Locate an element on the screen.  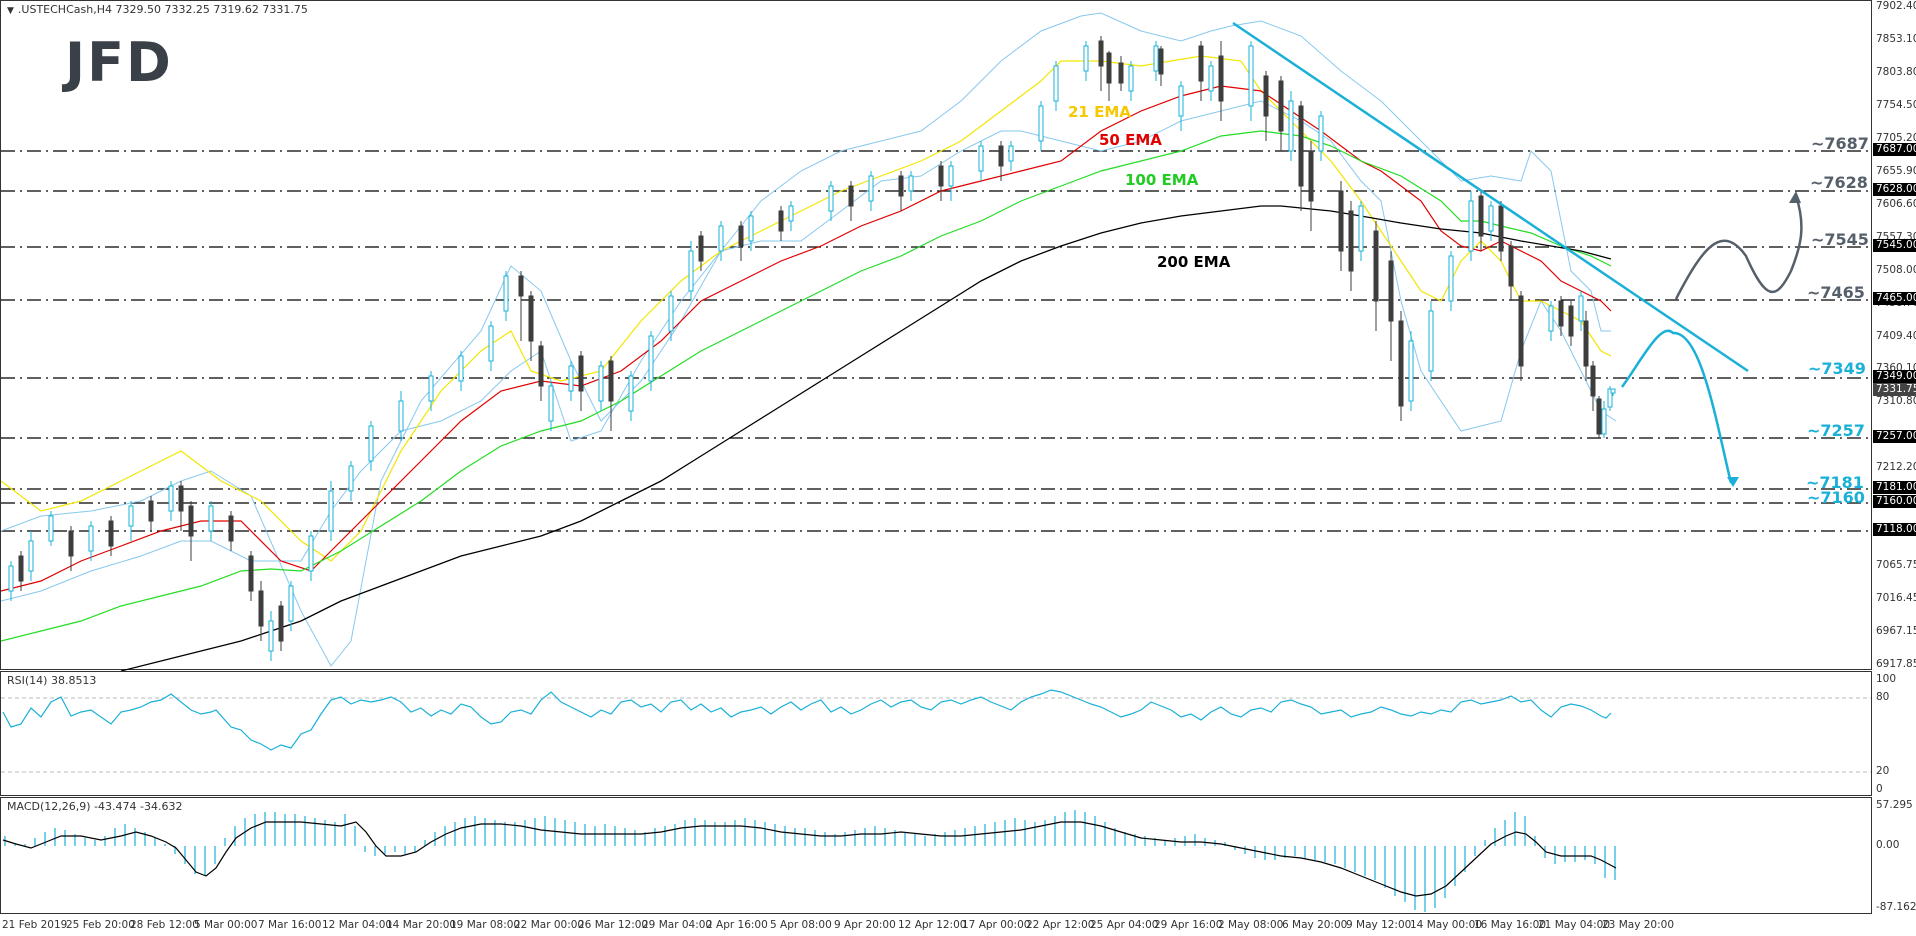
level-label-7181: ~7181 is located at coordinates (1835, 482).